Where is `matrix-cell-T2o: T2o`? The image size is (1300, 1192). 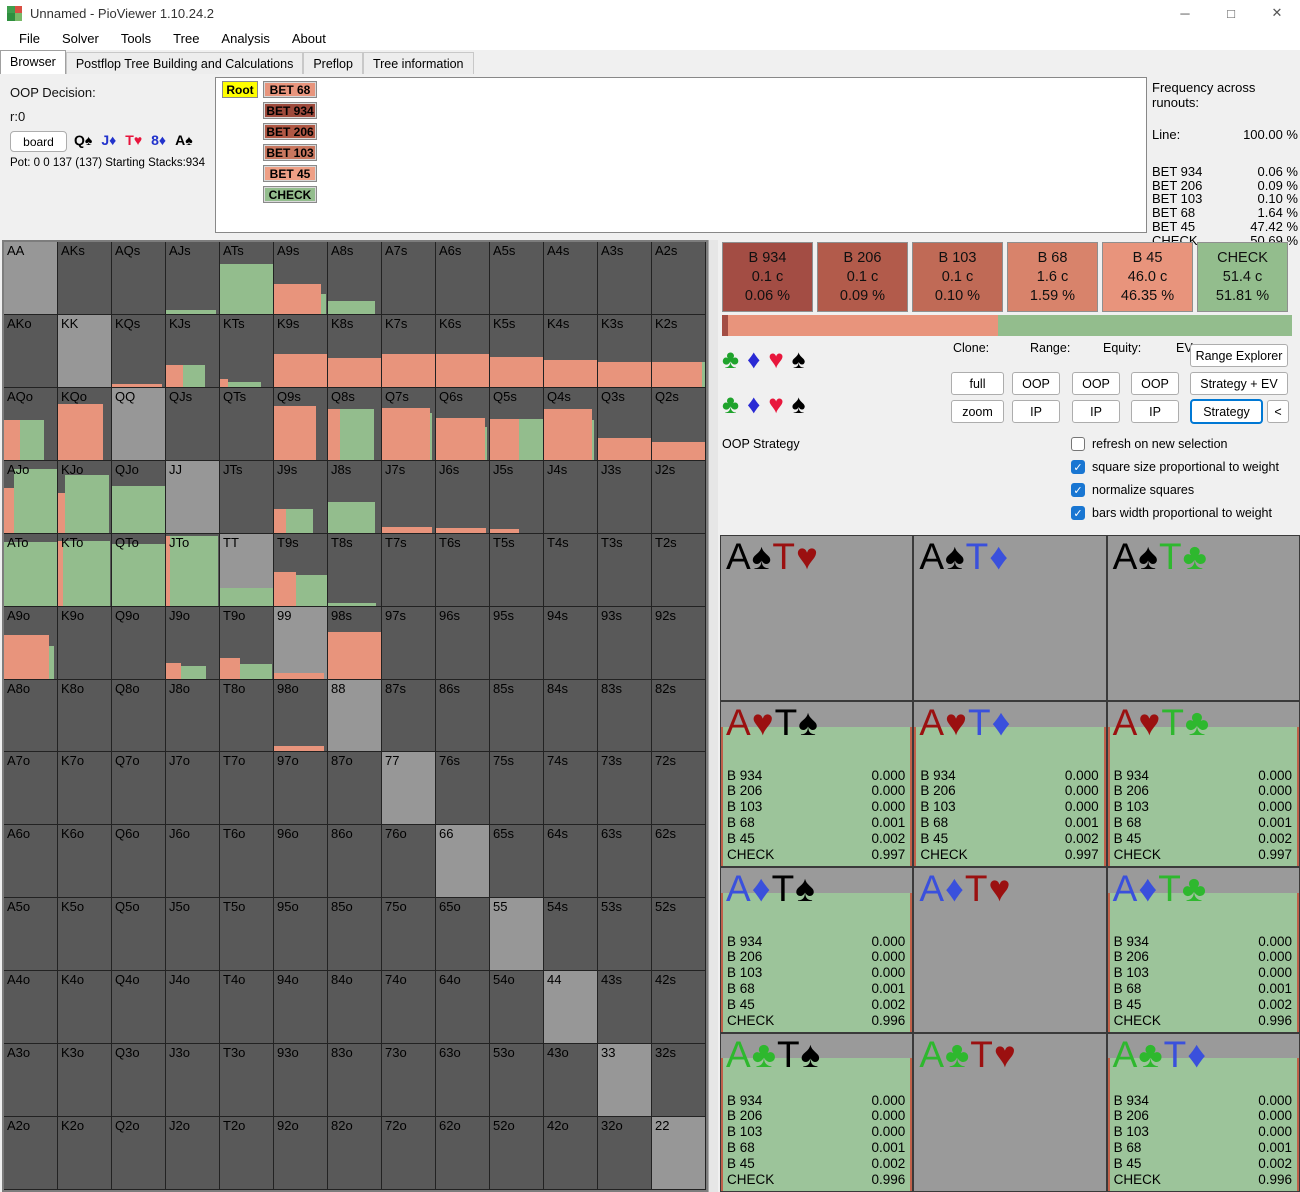
matrix-cell-T2o: T2o is located at coordinates (247, 1153).